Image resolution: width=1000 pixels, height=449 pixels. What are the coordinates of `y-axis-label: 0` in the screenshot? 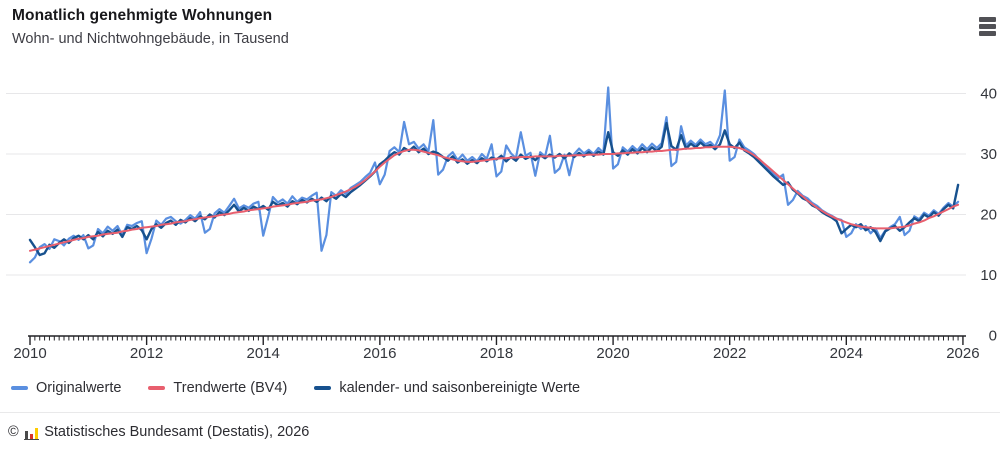 It's located at (993, 336).